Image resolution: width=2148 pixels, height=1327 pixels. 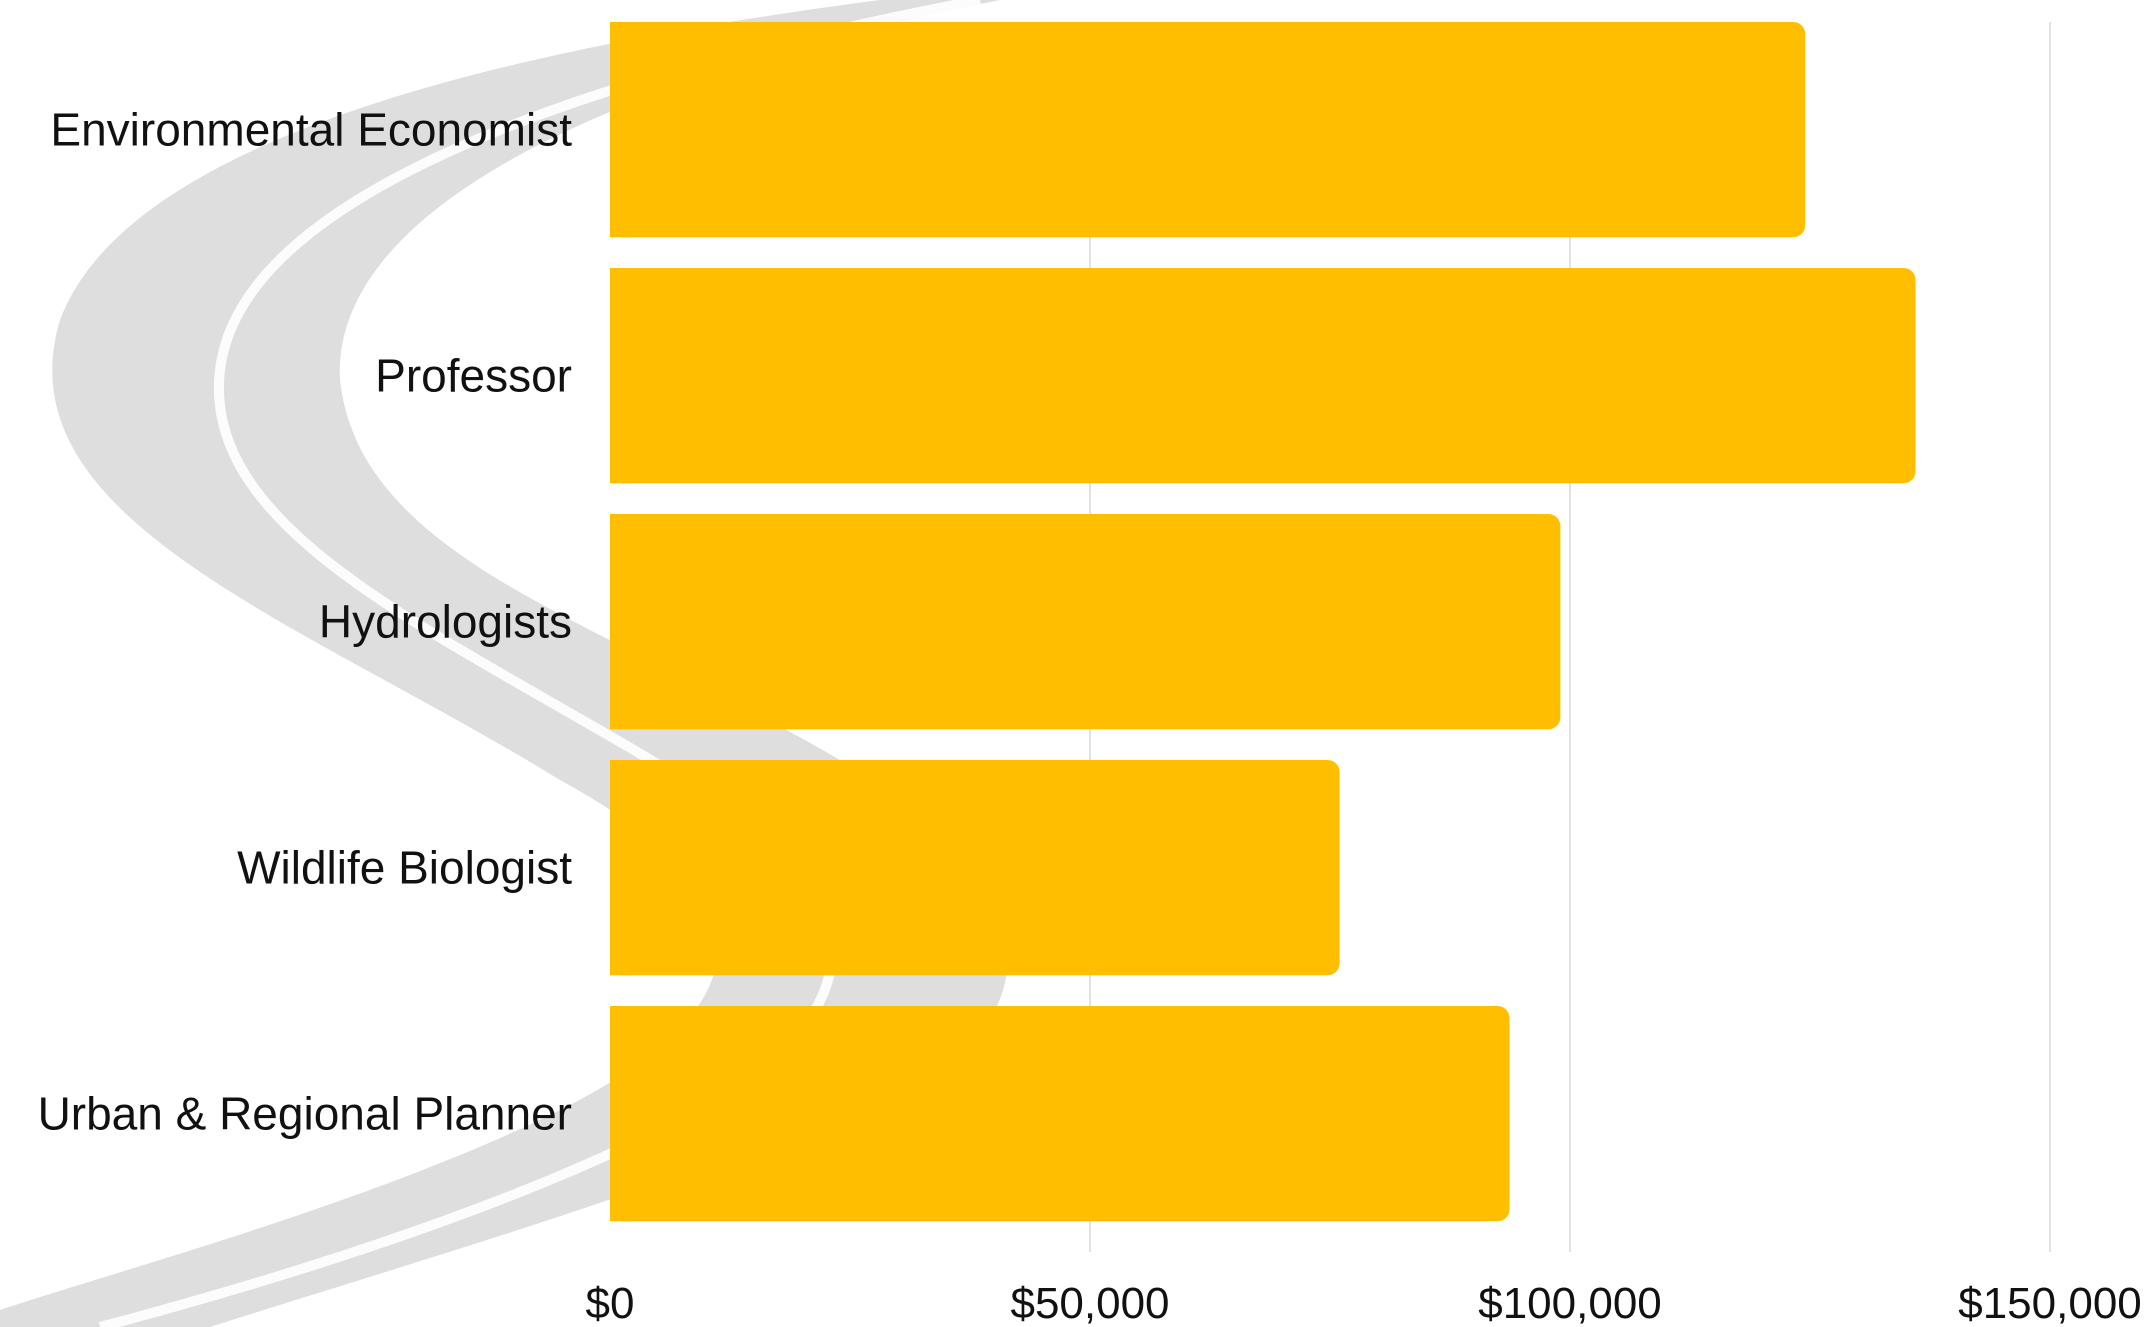 What do you see at coordinates (1570, 1303) in the screenshot?
I see `x-tick-label: $100,000` at bounding box center [1570, 1303].